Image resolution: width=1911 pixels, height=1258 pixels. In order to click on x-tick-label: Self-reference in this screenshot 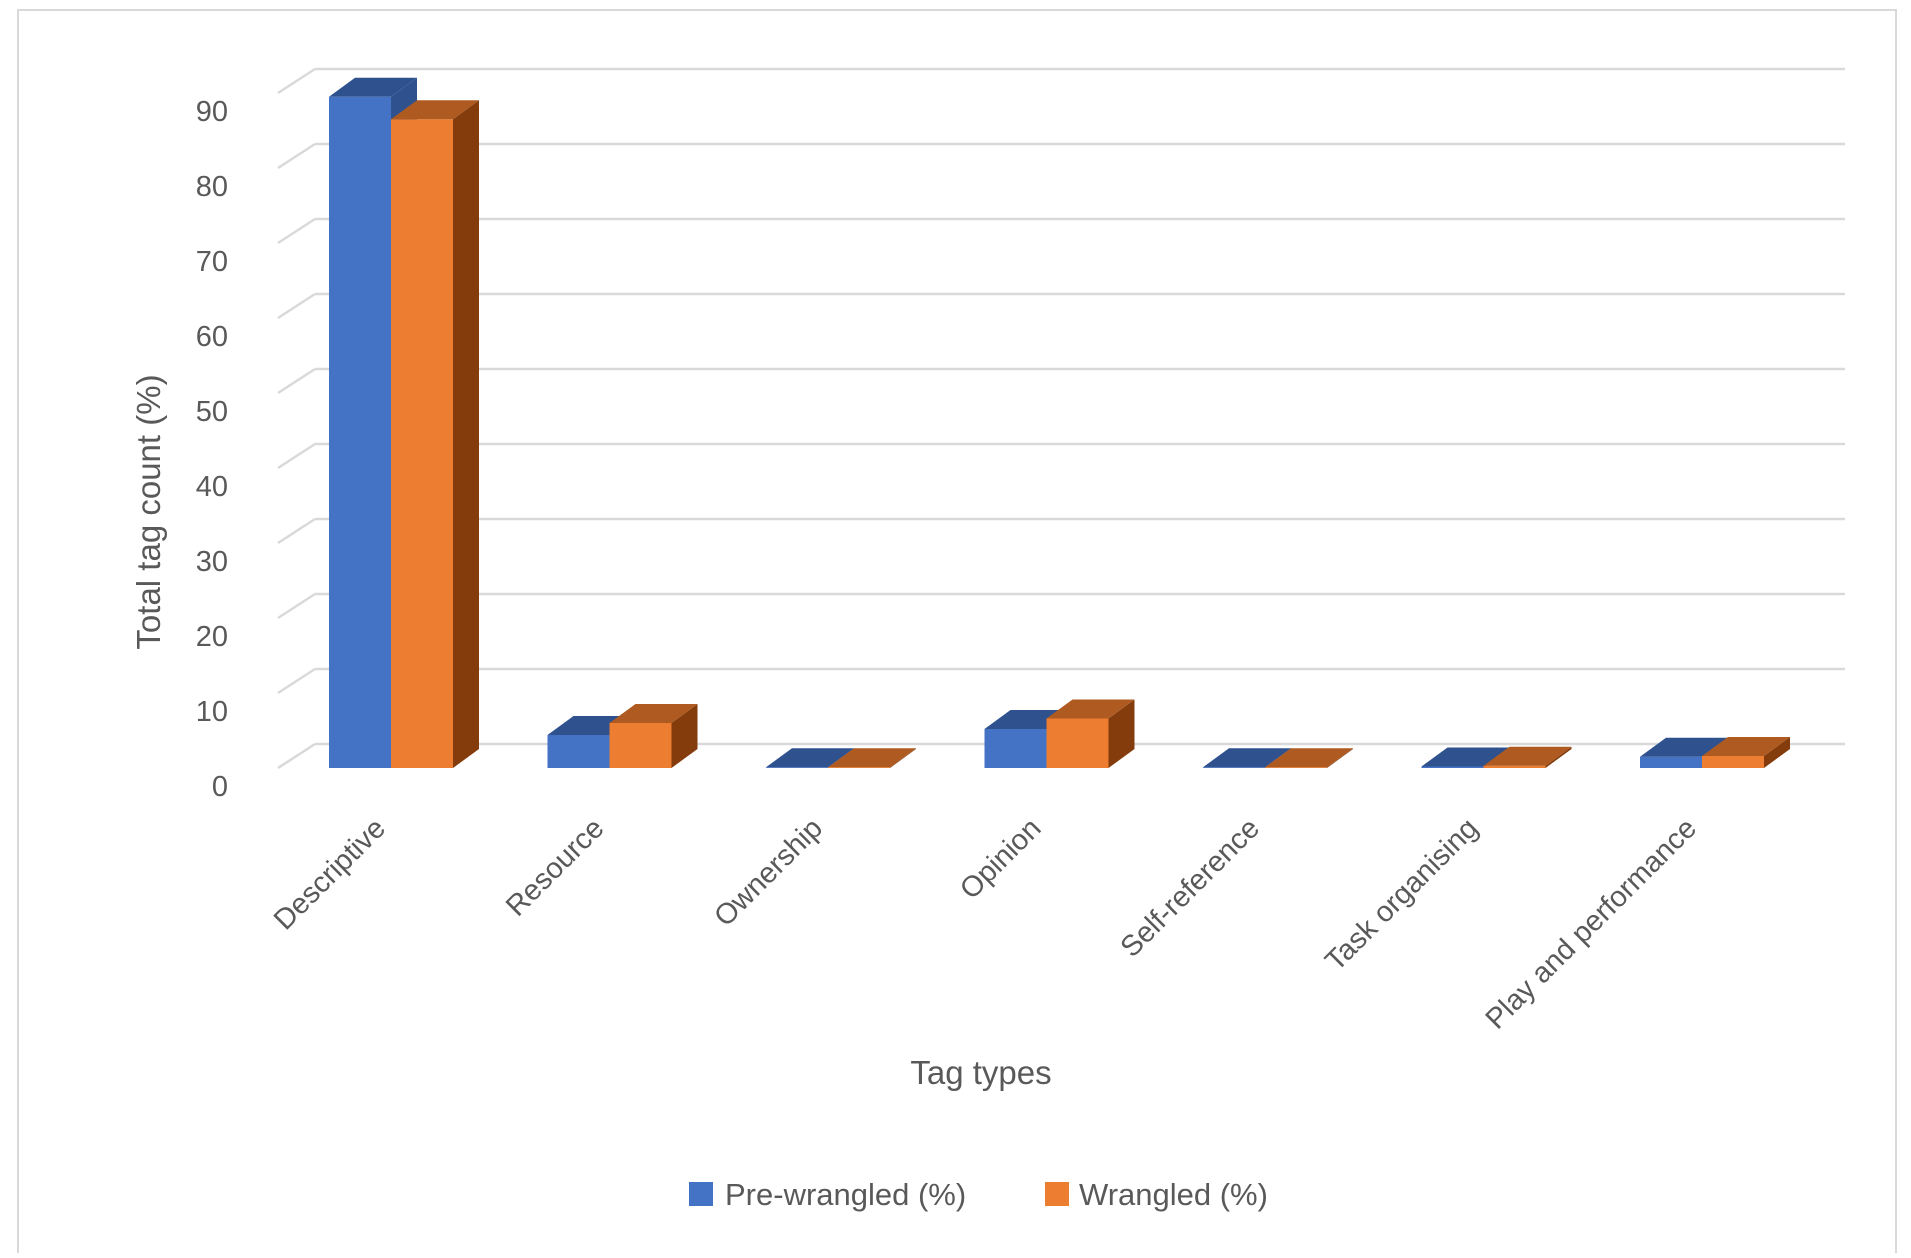, I will do `click(1190, 887)`.